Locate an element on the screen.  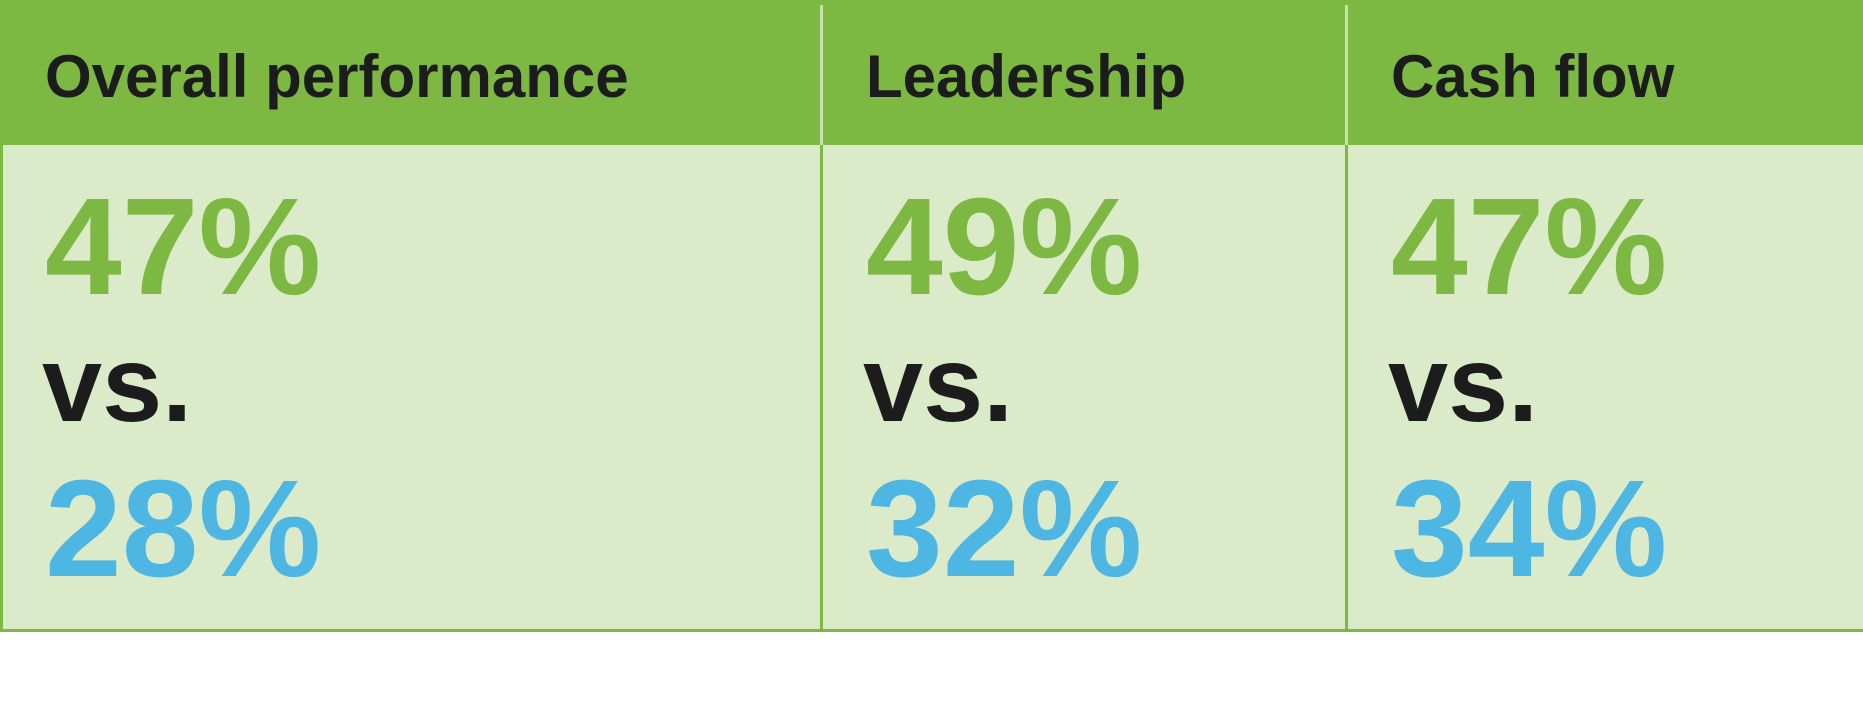
header-cell: Overall performance is located at coordinates (410, 72).